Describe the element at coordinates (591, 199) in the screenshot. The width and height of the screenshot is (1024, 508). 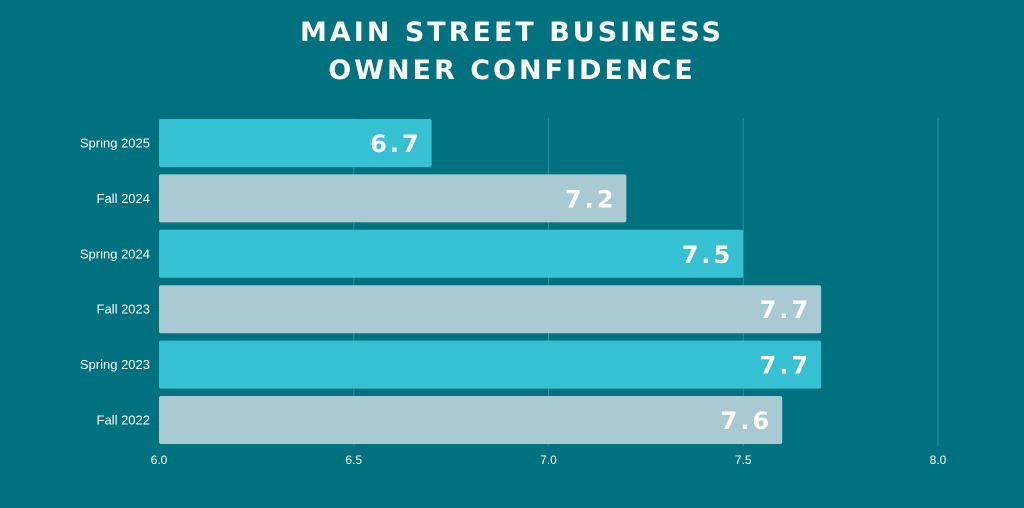
I see `data-label: 7.2` at that location.